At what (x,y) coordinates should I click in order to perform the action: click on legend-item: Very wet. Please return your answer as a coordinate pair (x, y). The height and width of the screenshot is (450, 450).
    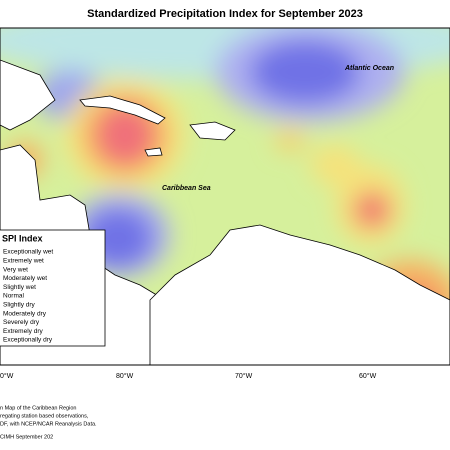
    Looking at the image, I should click on (15, 269).